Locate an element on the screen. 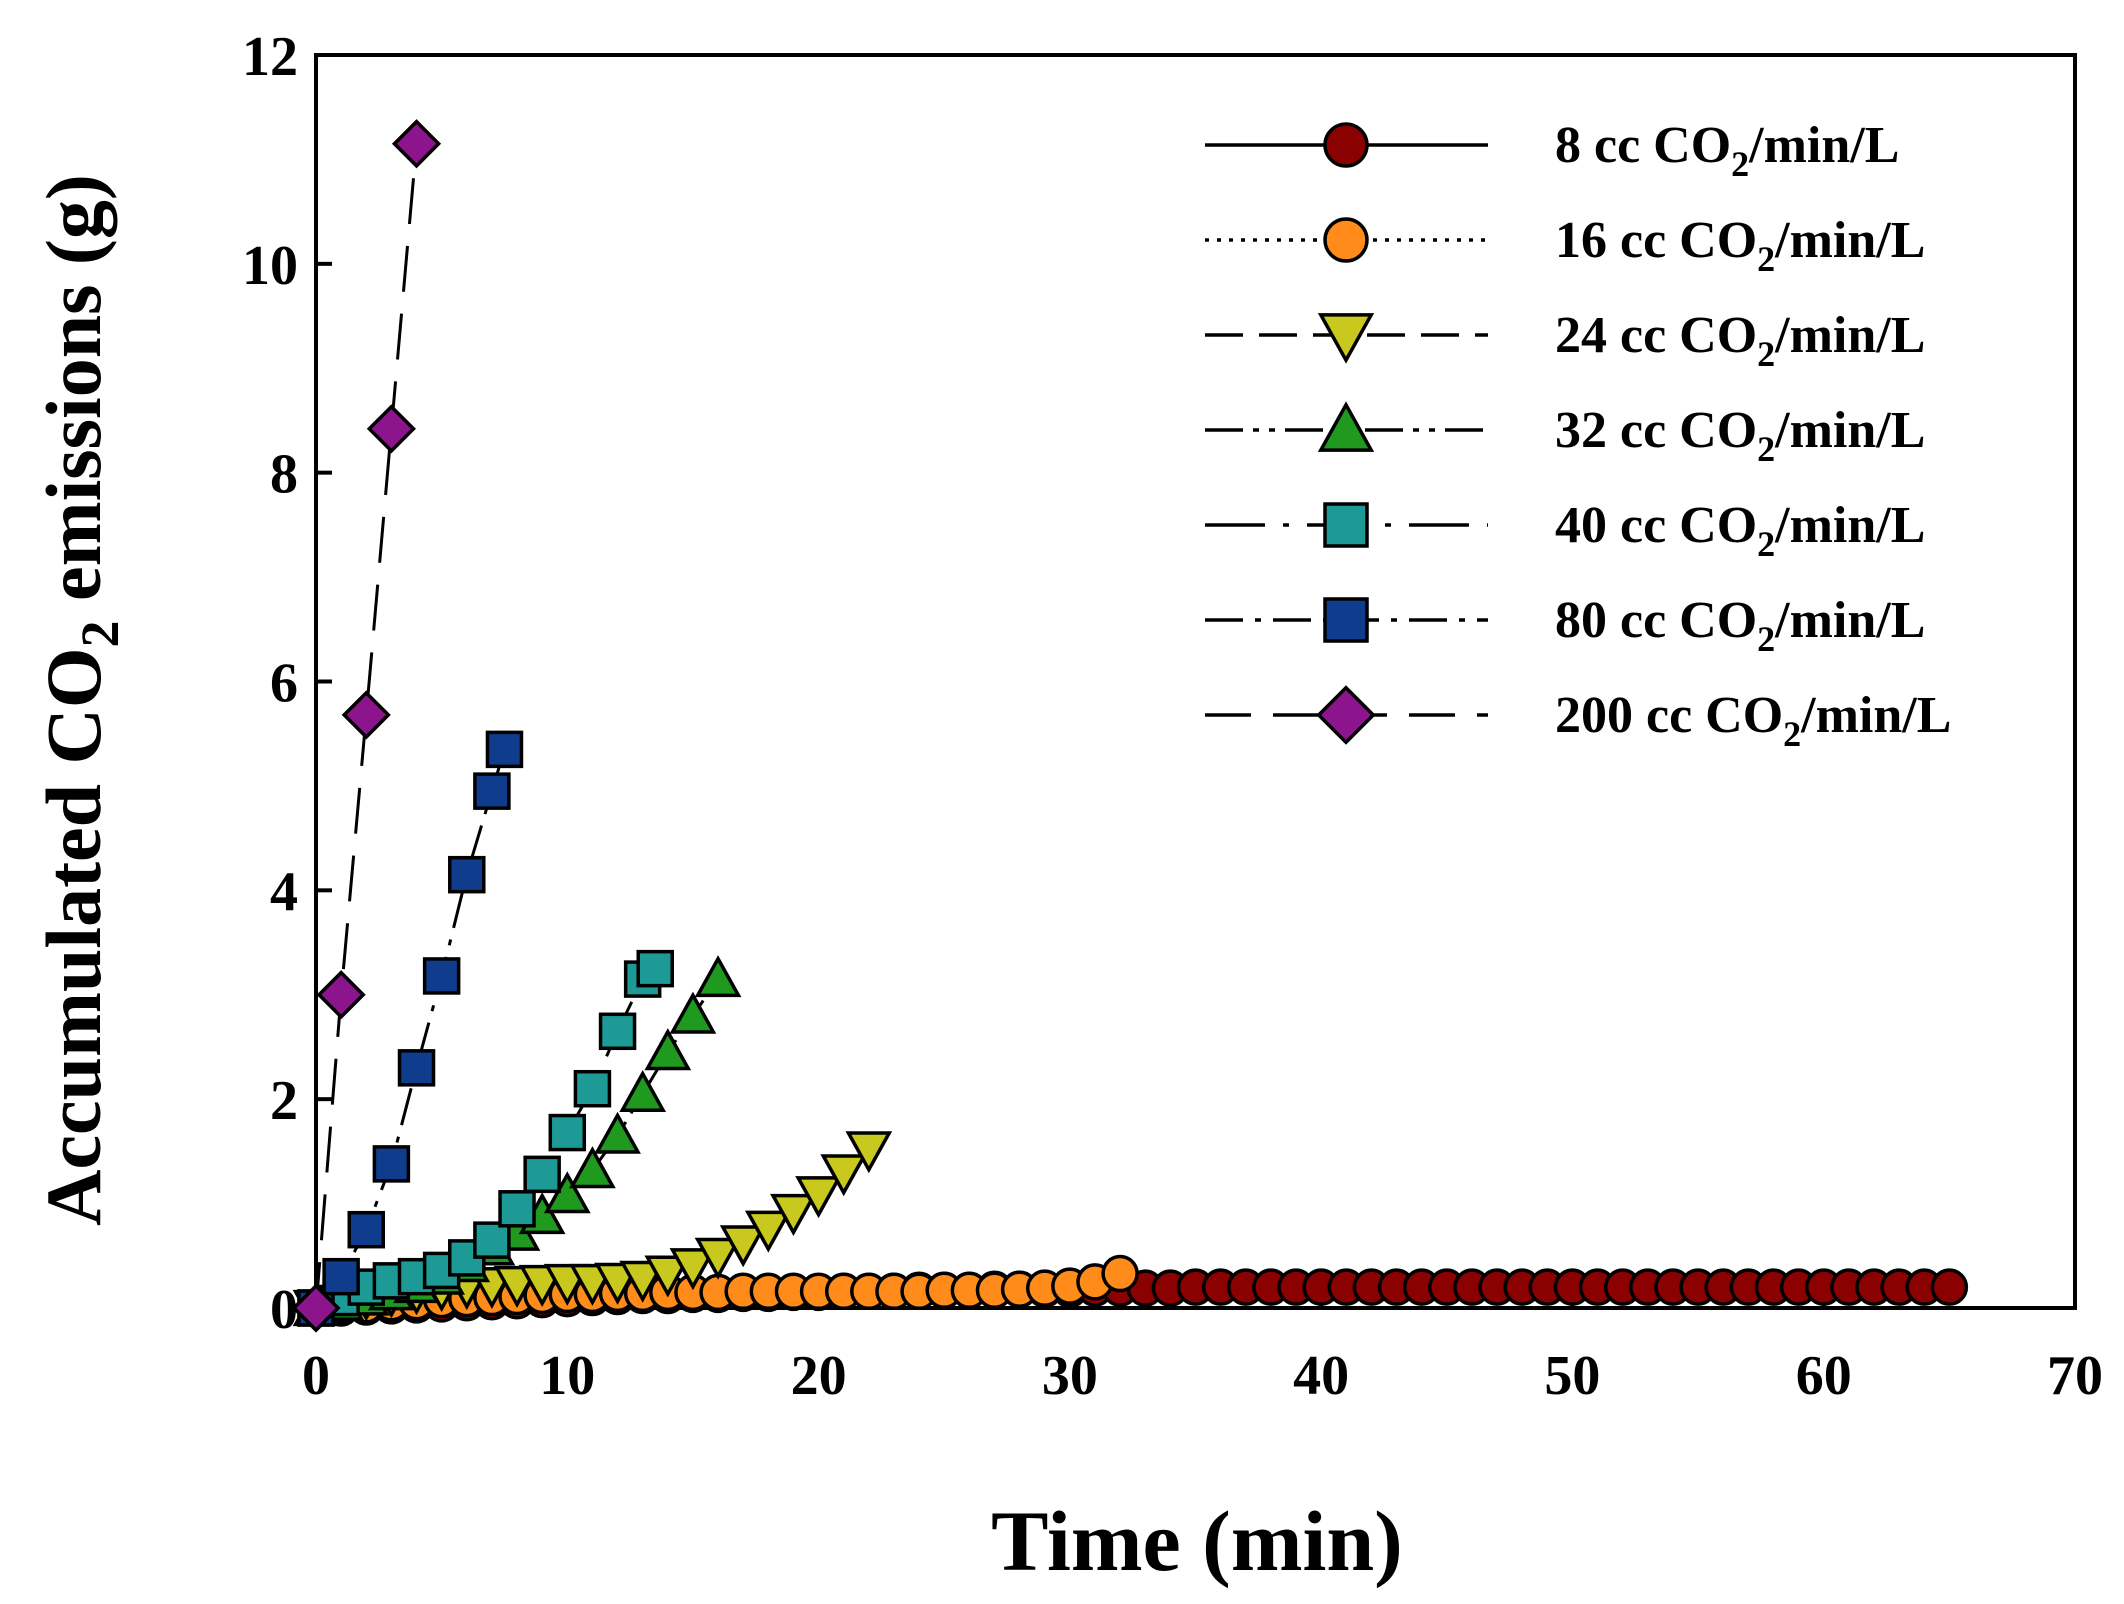 This screenshot has height=1604, width=2124. legend-label-part: 80 cc CO is located at coordinates (1656, 620).